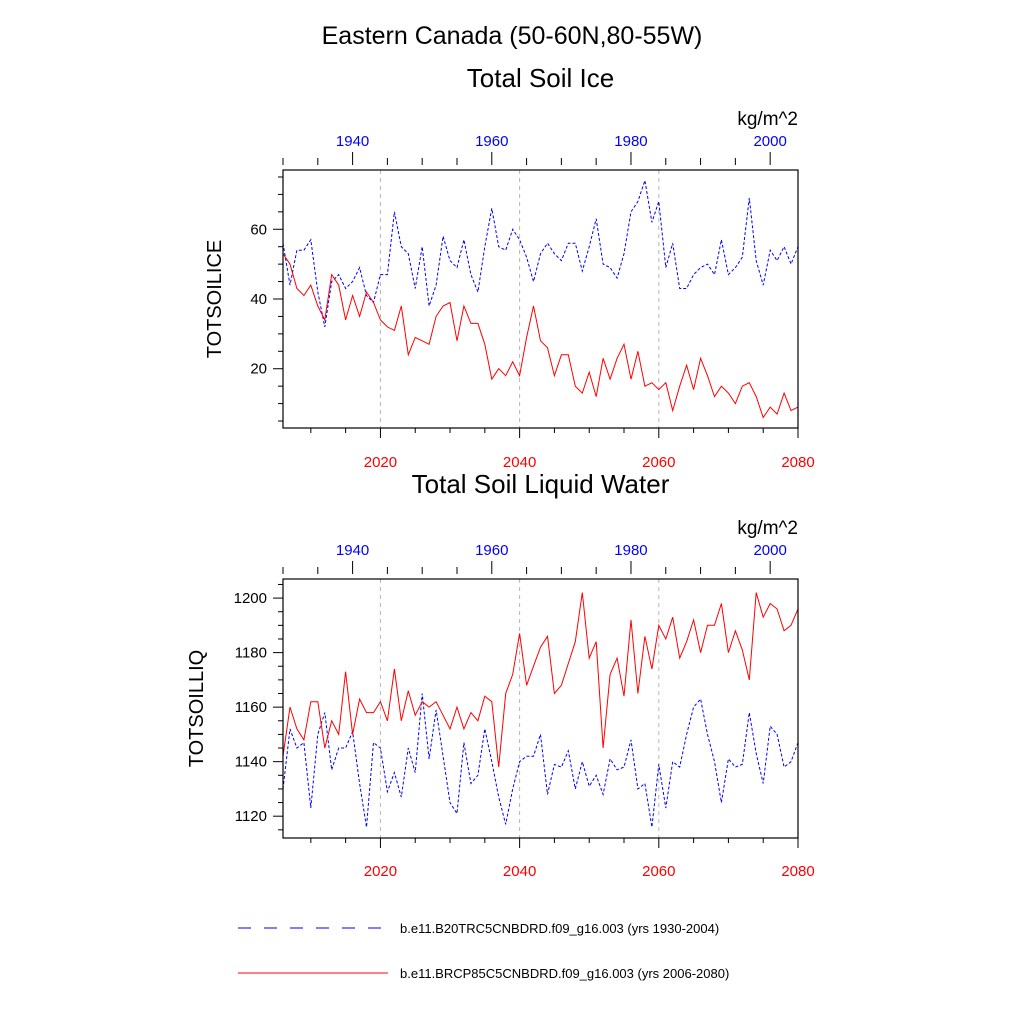 The height and width of the screenshot is (1024, 1024). I want to click on y-tick-label-1120: 1120, so click(251, 816).